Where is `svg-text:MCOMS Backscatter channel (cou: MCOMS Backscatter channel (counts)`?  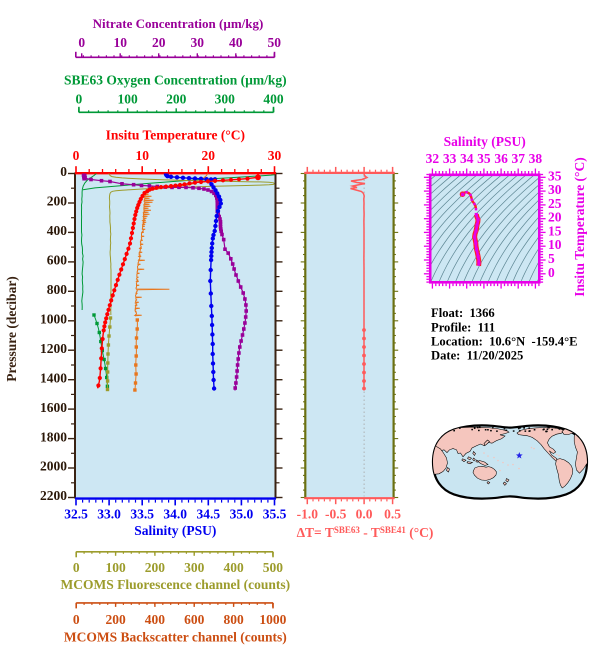
svg-text:MCOMS Backscatter channel (cou: MCOMS Backscatter channel (counts) is located at coordinates (175, 637).